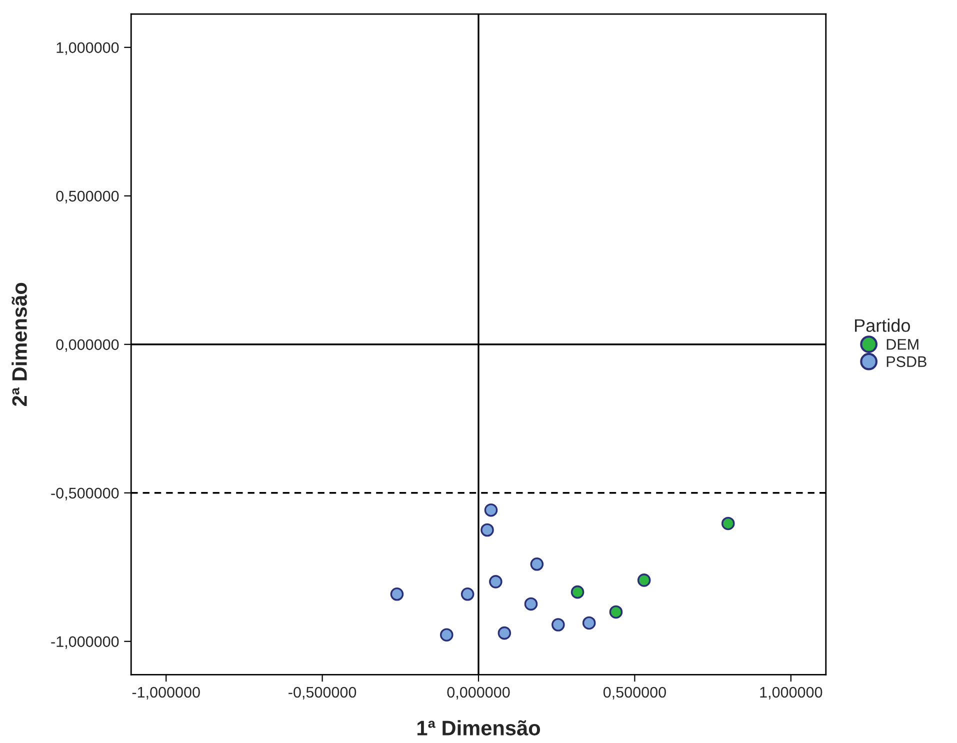 Image resolution: width=957 pixels, height=743 pixels. Describe the element at coordinates (87, 48) in the screenshot. I see `y-tick-label: 1,000000` at that location.